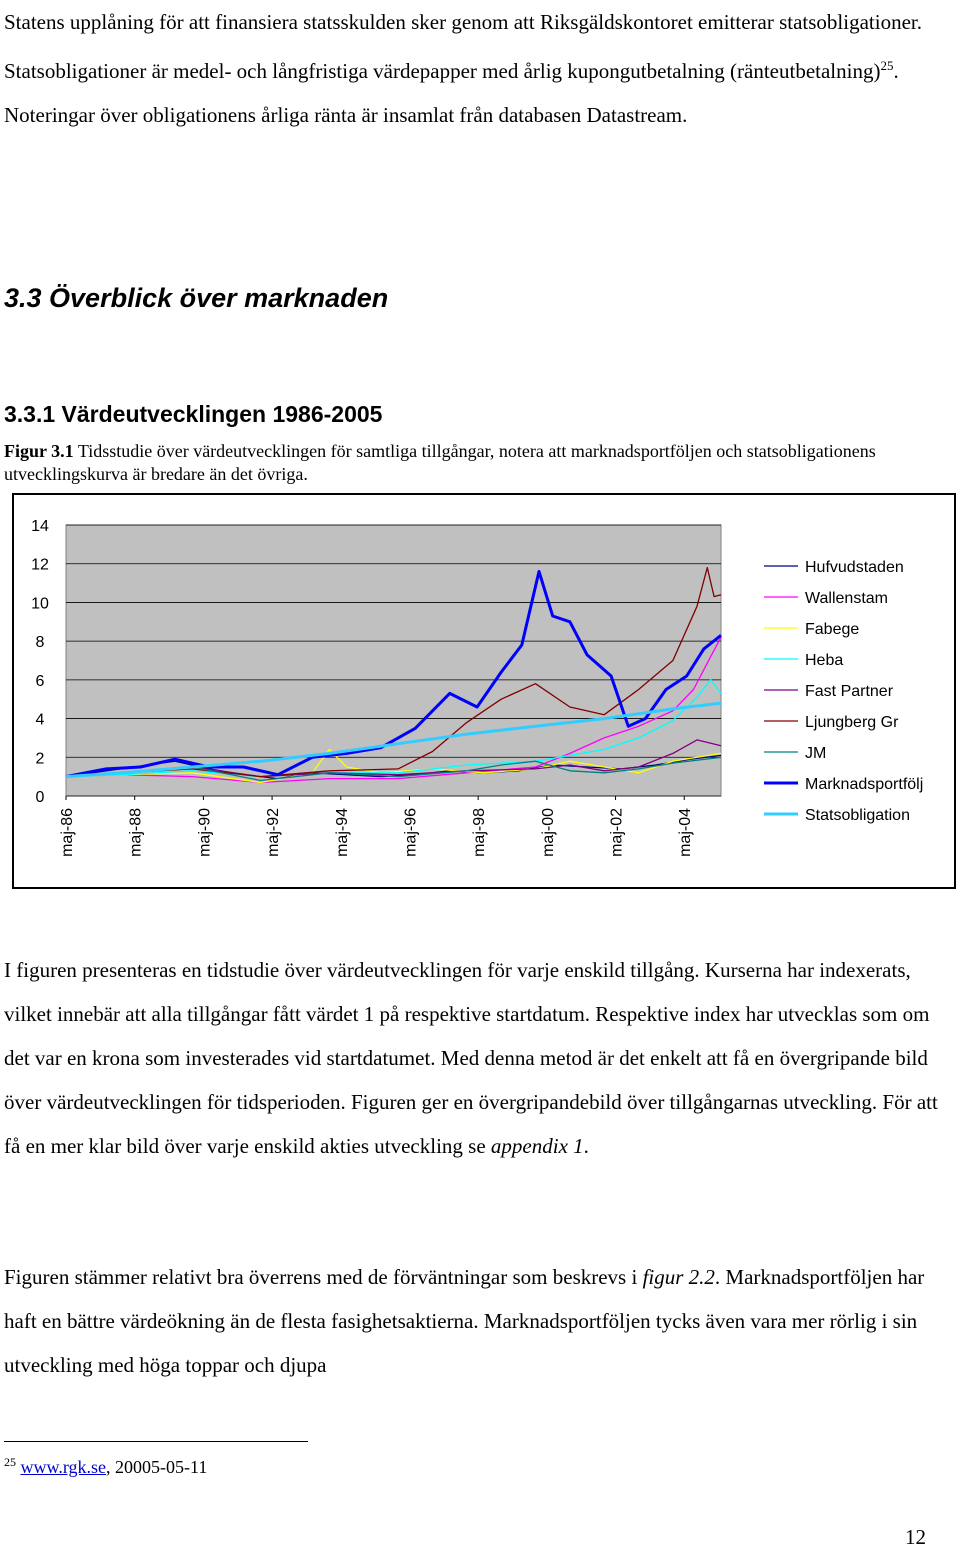  Describe the element at coordinates (67, 832) in the screenshot. I see `x-tick-label: maj-86` at that location.